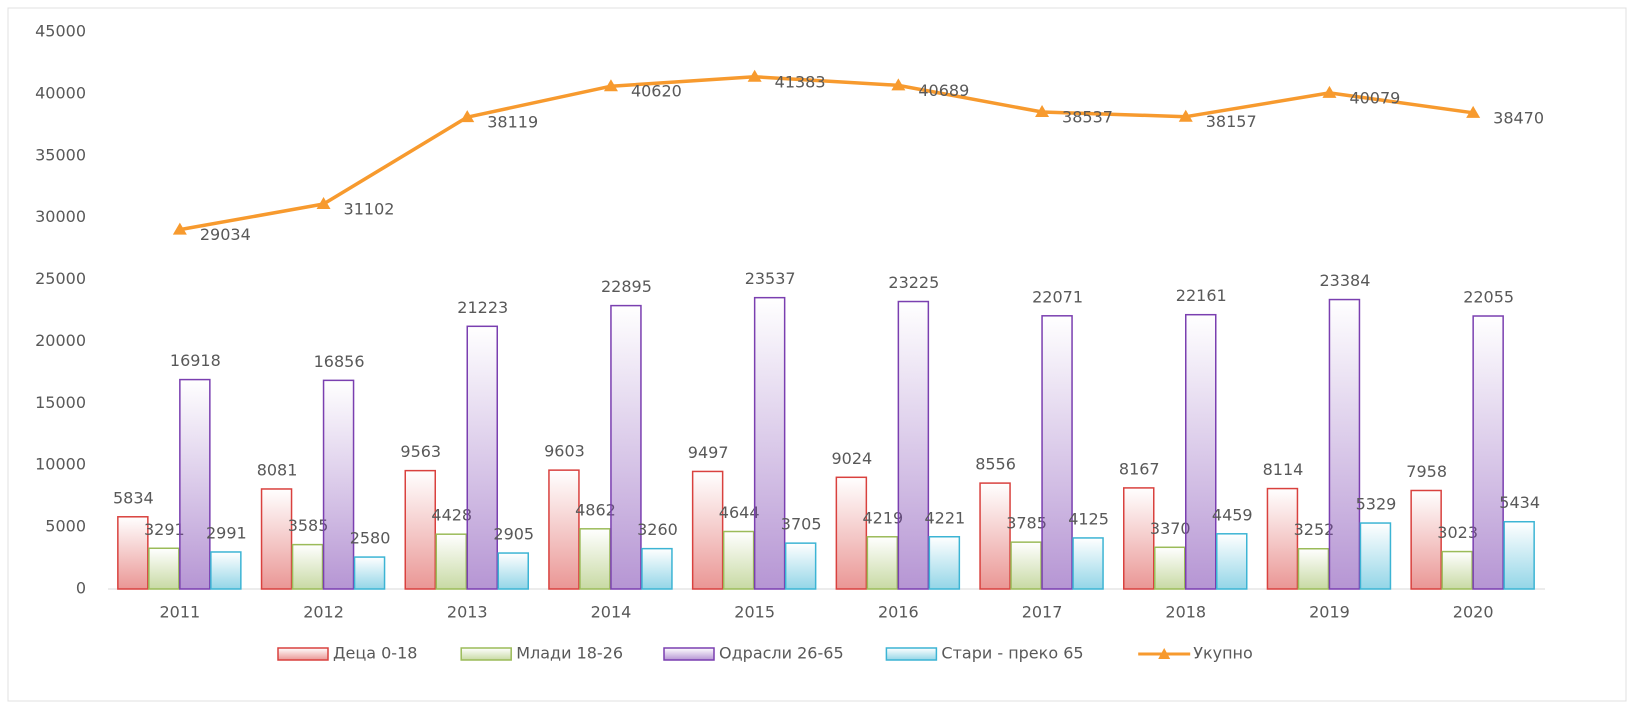  I want to click on data-label: 4221, so click(944, 517).